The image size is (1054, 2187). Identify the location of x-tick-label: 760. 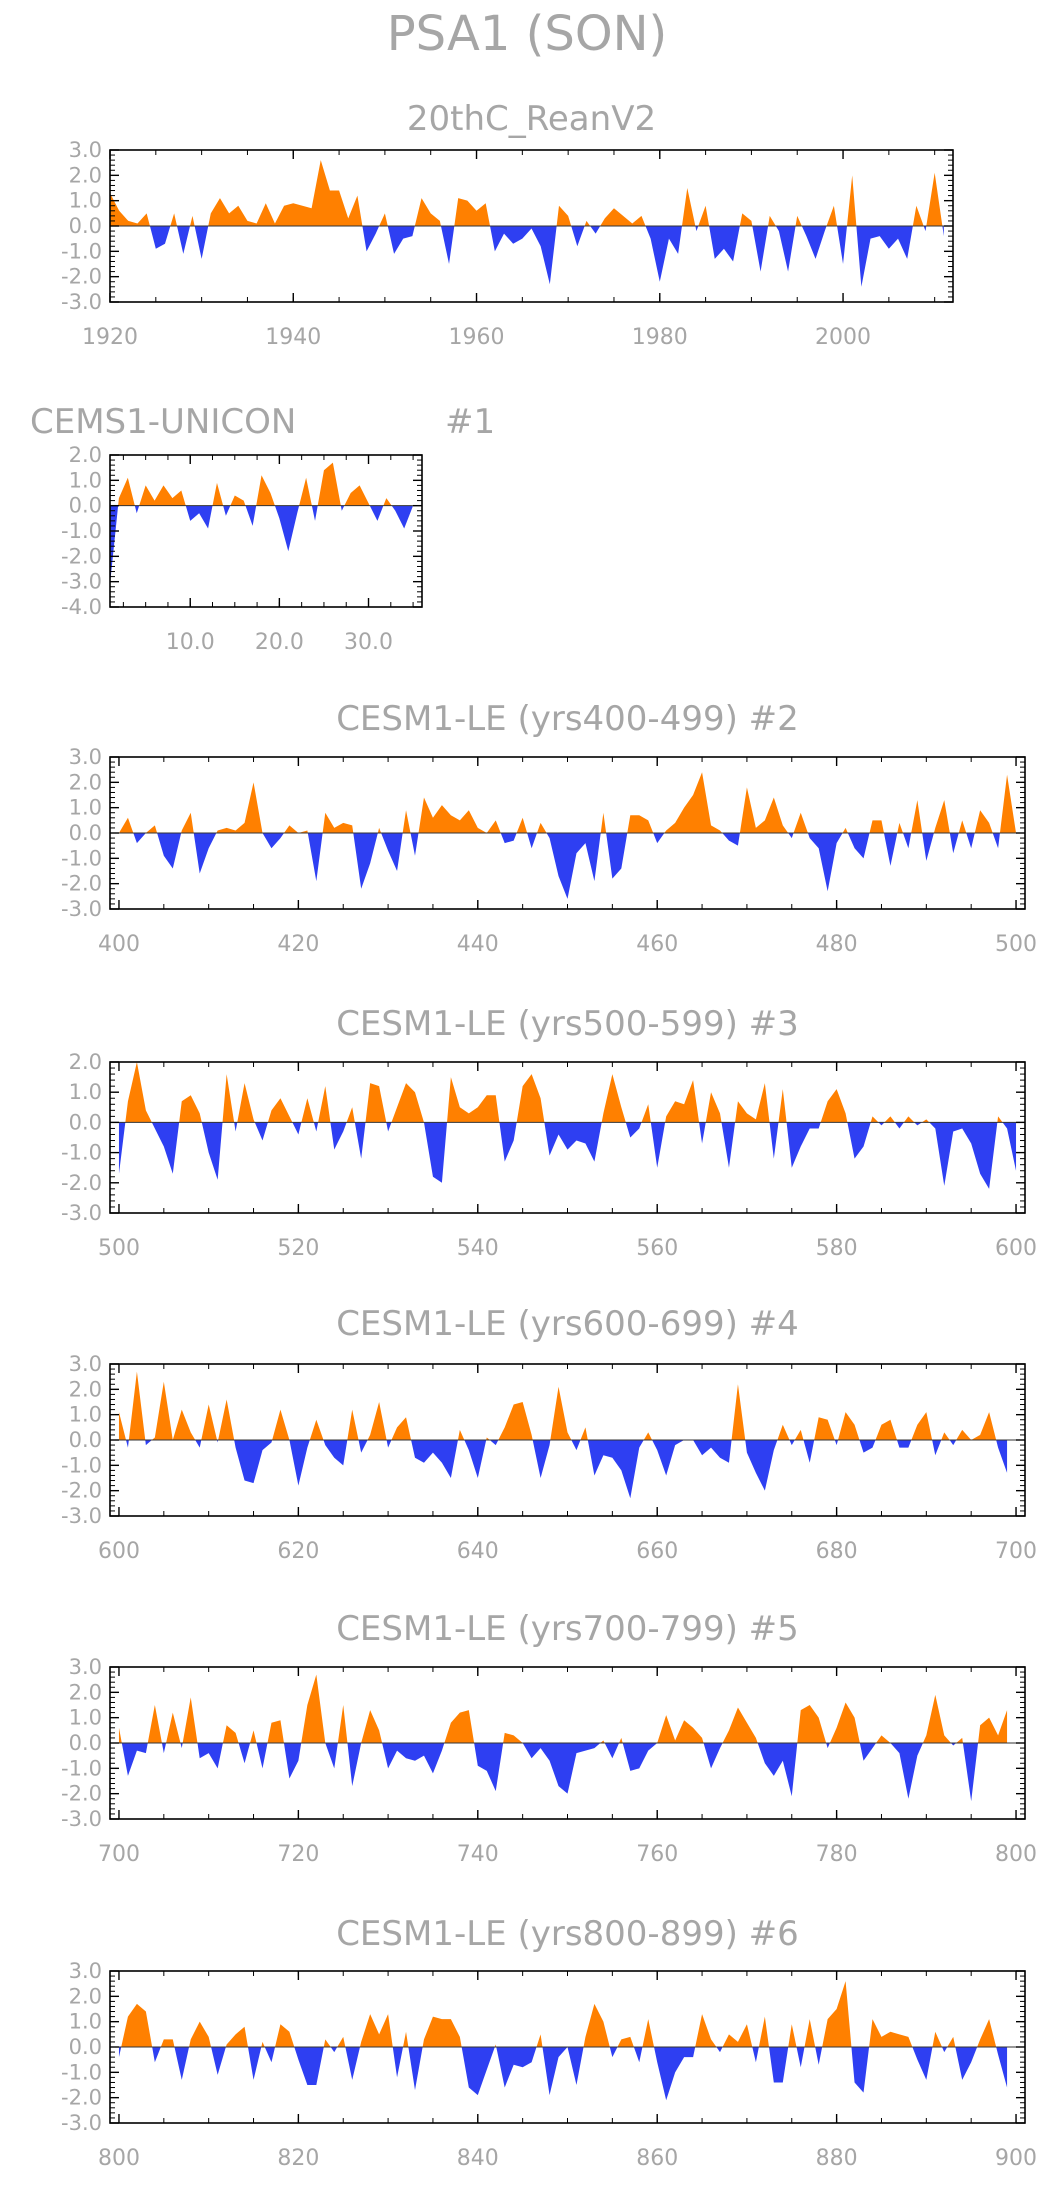
(657, 1854).